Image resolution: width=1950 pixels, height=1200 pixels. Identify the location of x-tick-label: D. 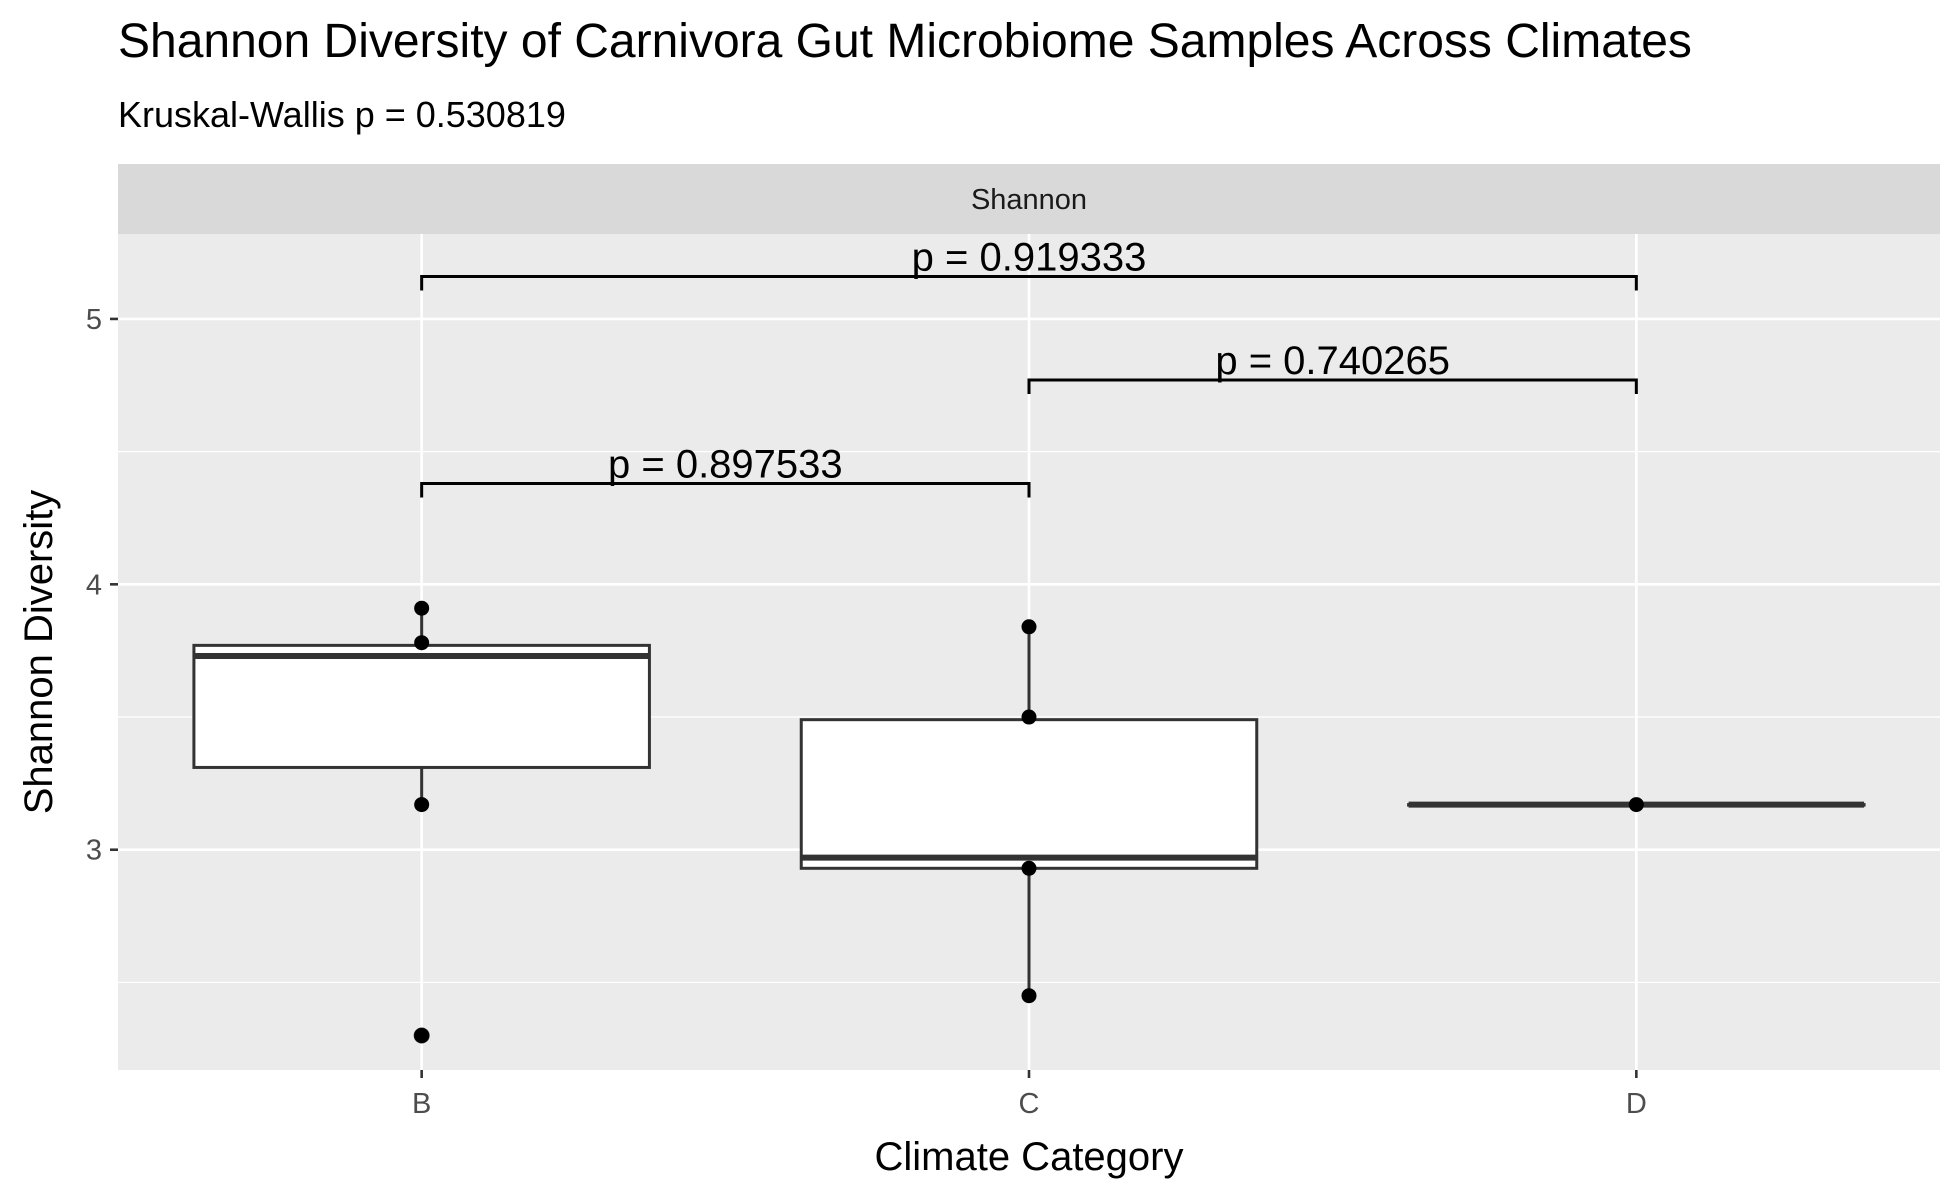
(1636, 1104).